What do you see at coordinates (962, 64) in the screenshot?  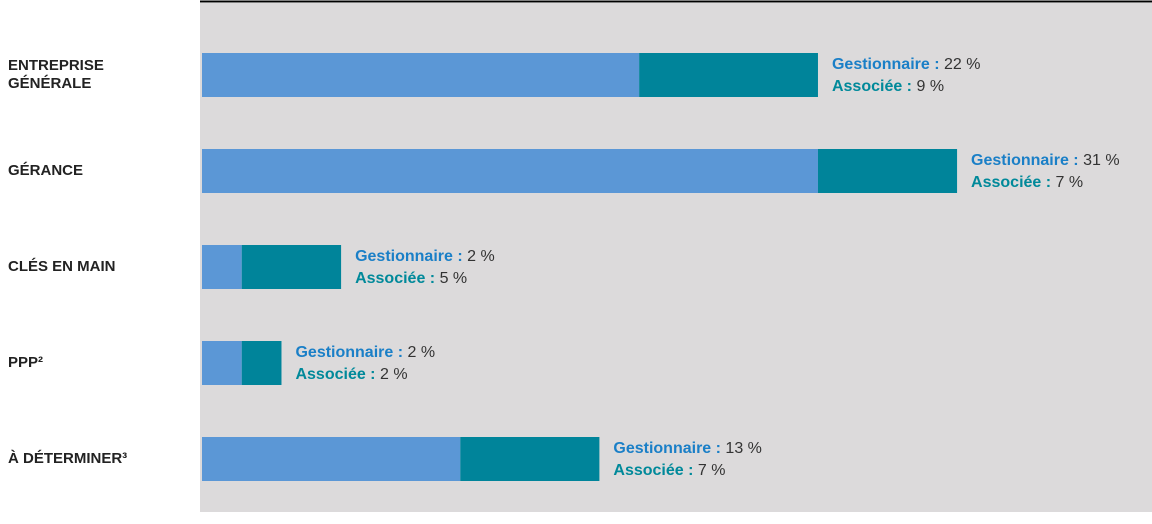 I see `value-label: 22 %` at bounding box center [962, 64].